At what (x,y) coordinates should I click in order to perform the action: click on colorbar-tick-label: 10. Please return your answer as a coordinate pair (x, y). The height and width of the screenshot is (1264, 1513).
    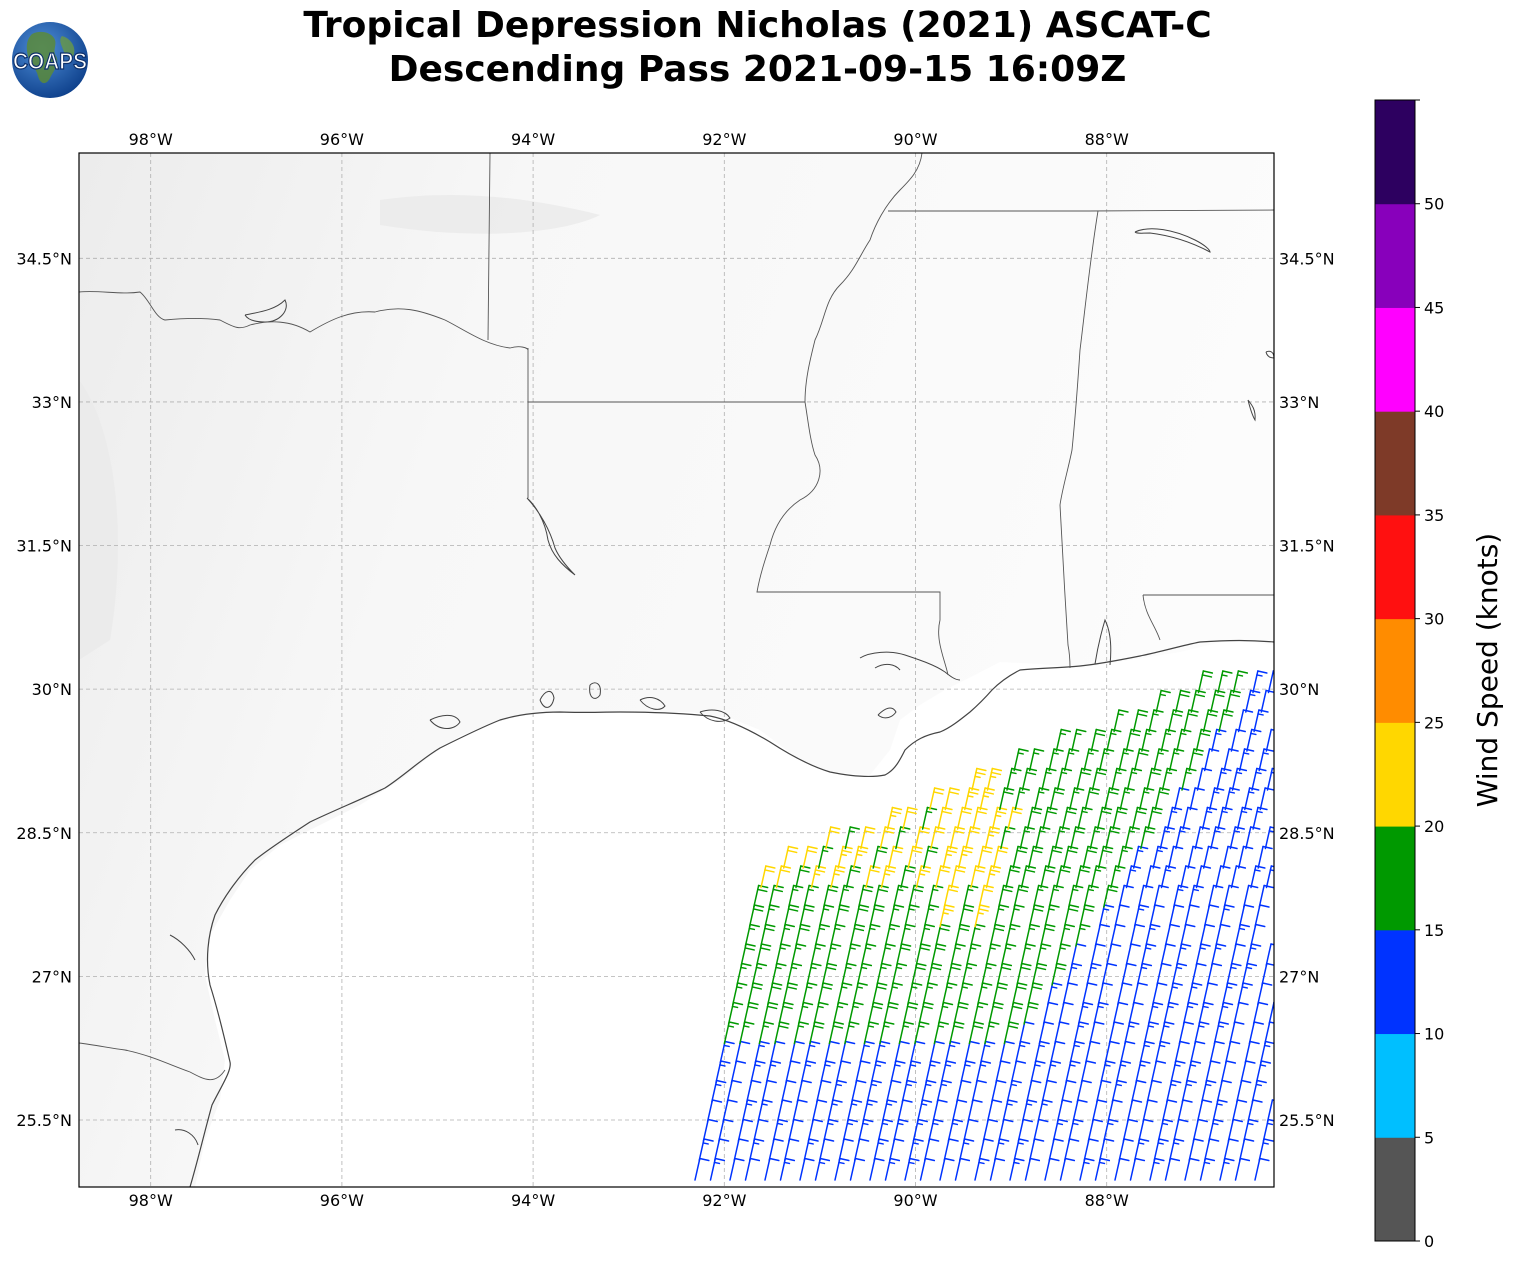
    Looking at the image, I should click on (1434, 1034).